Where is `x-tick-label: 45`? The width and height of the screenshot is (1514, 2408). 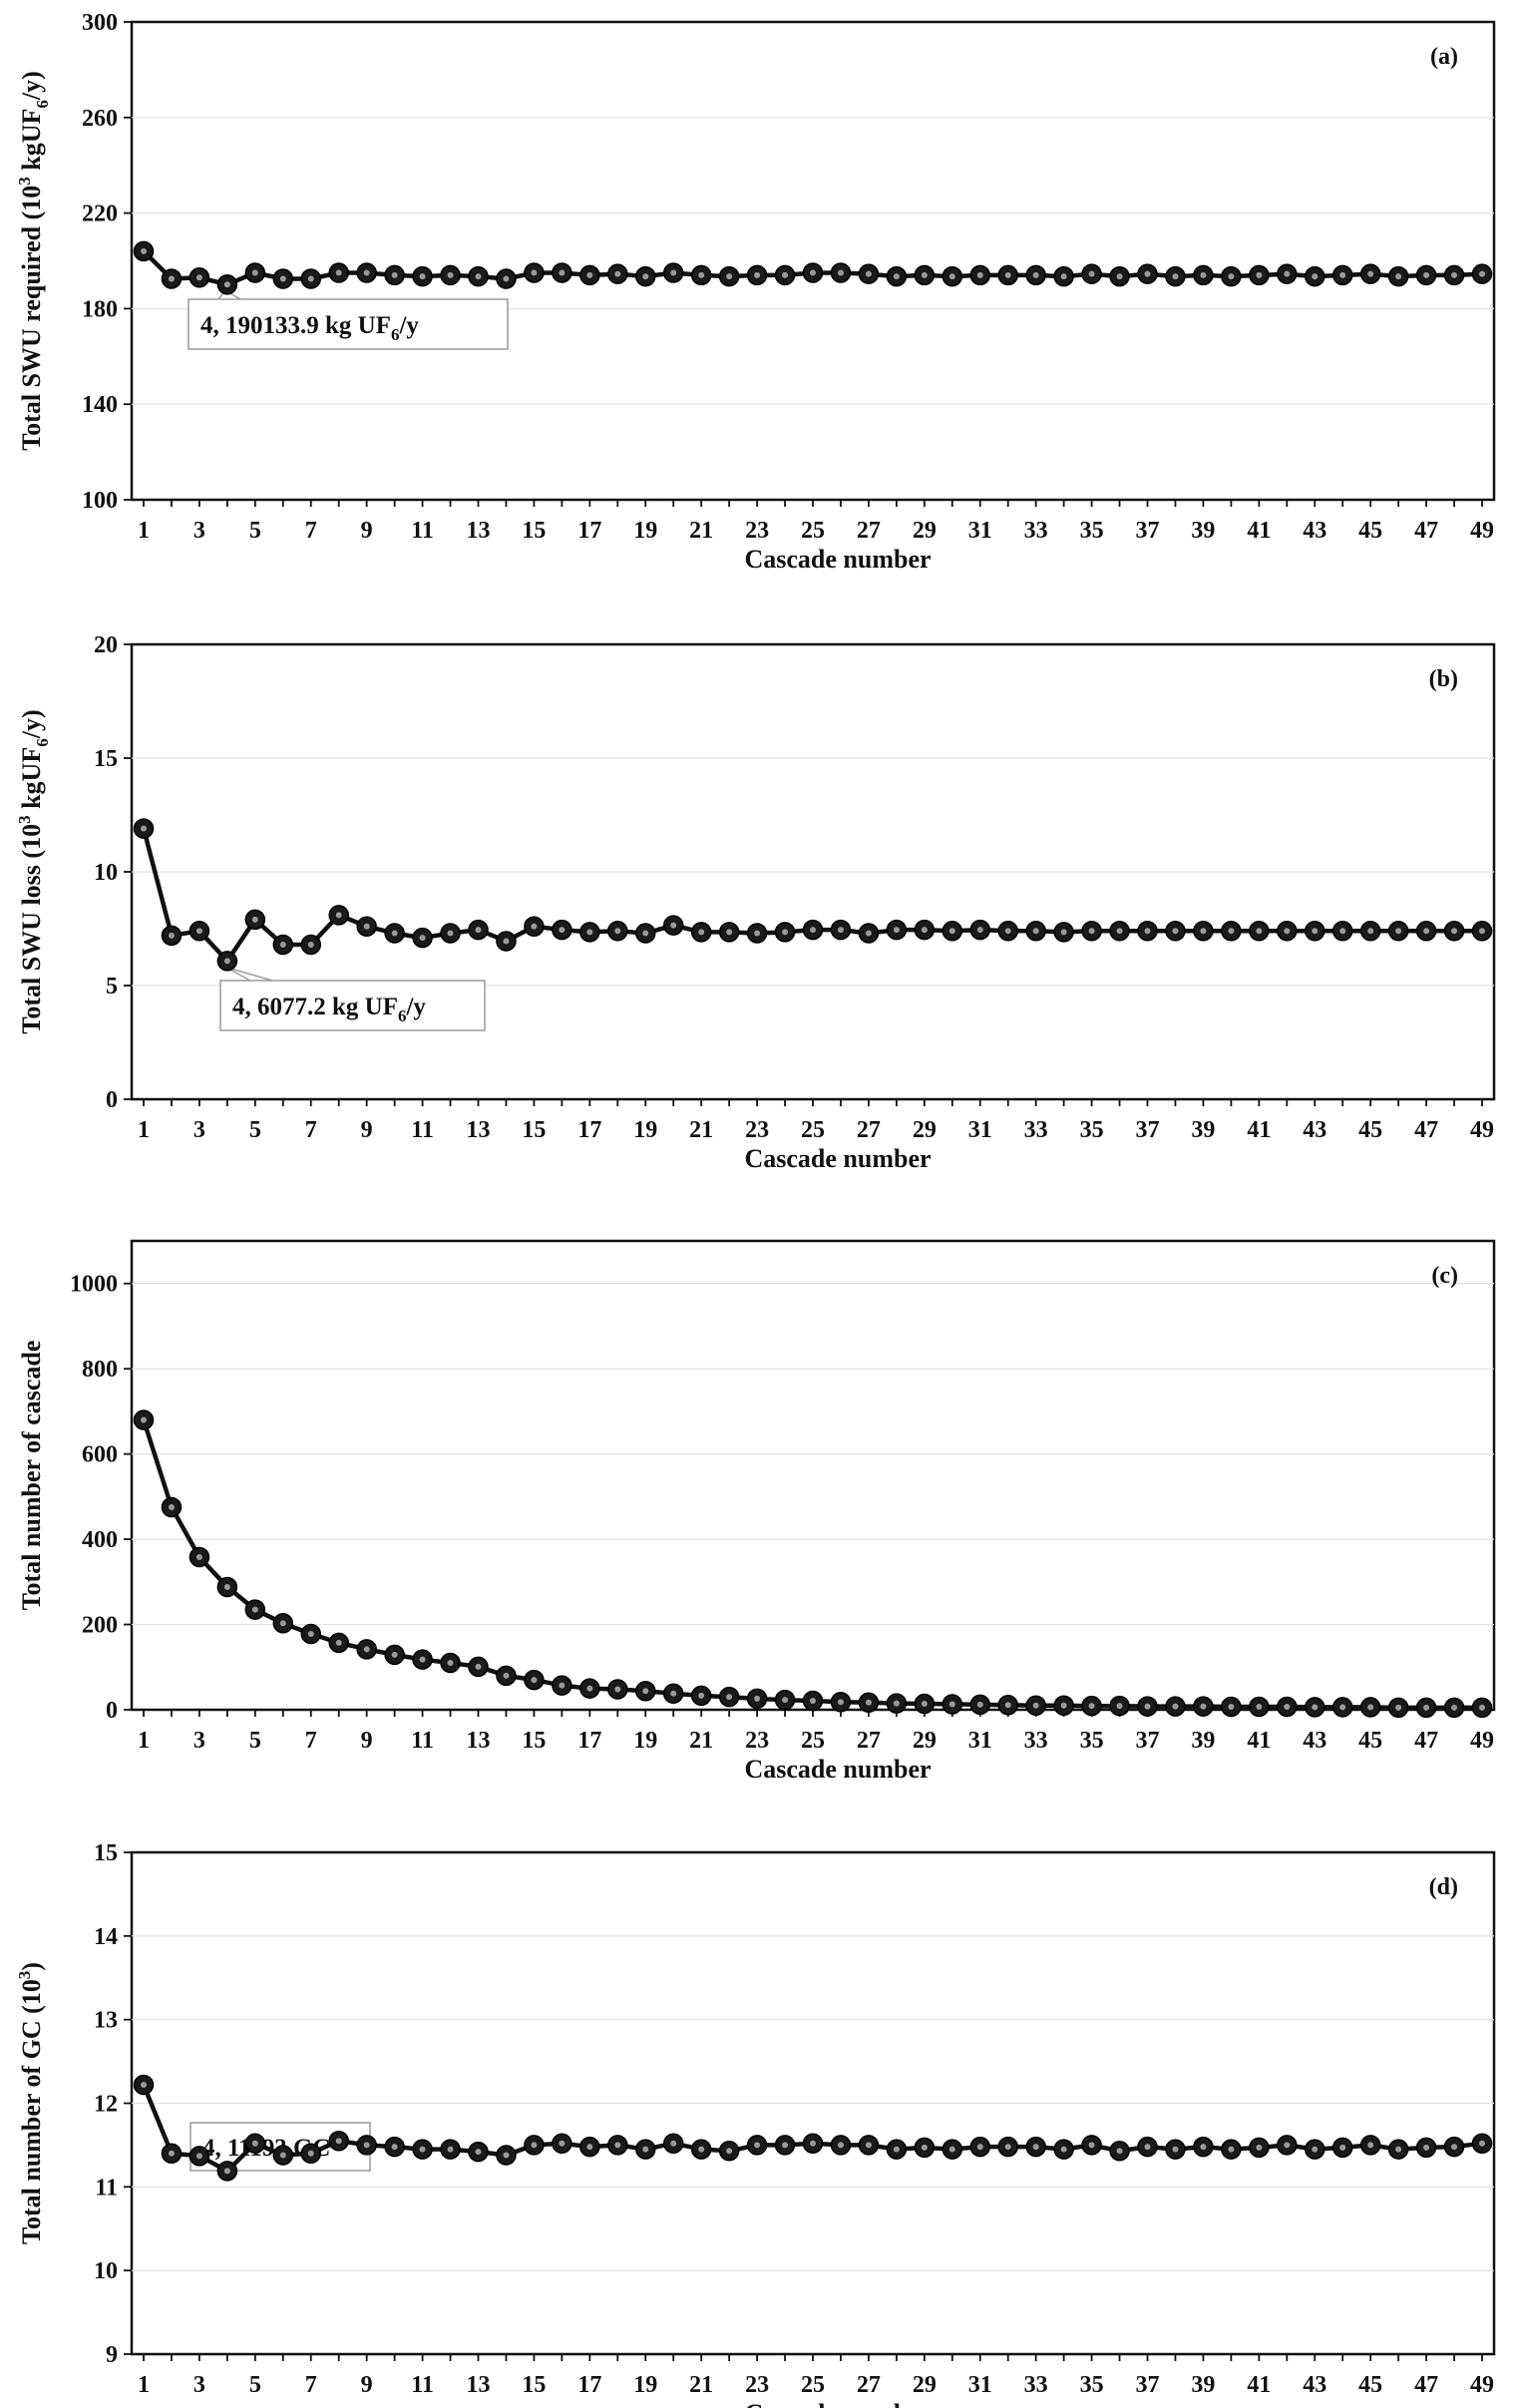
x-tick-label: 45 is located at coordinates (1370, 1741).